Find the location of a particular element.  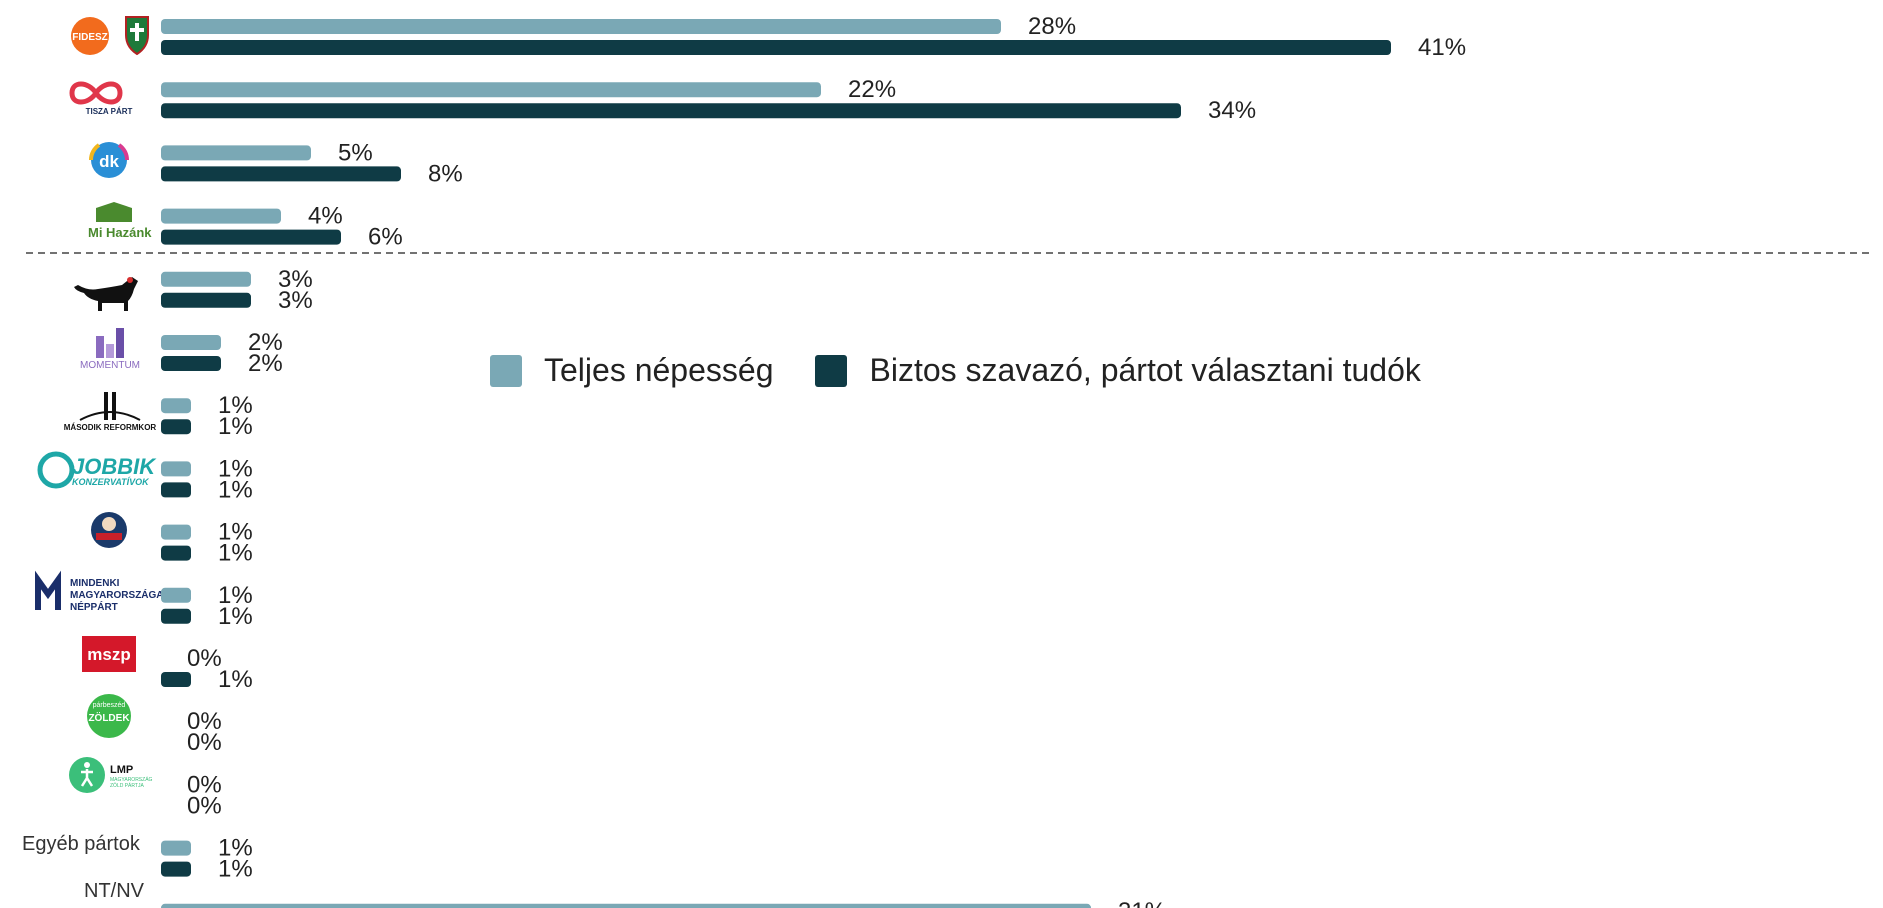

svg-text: dk is located at coordinates (109, 161).